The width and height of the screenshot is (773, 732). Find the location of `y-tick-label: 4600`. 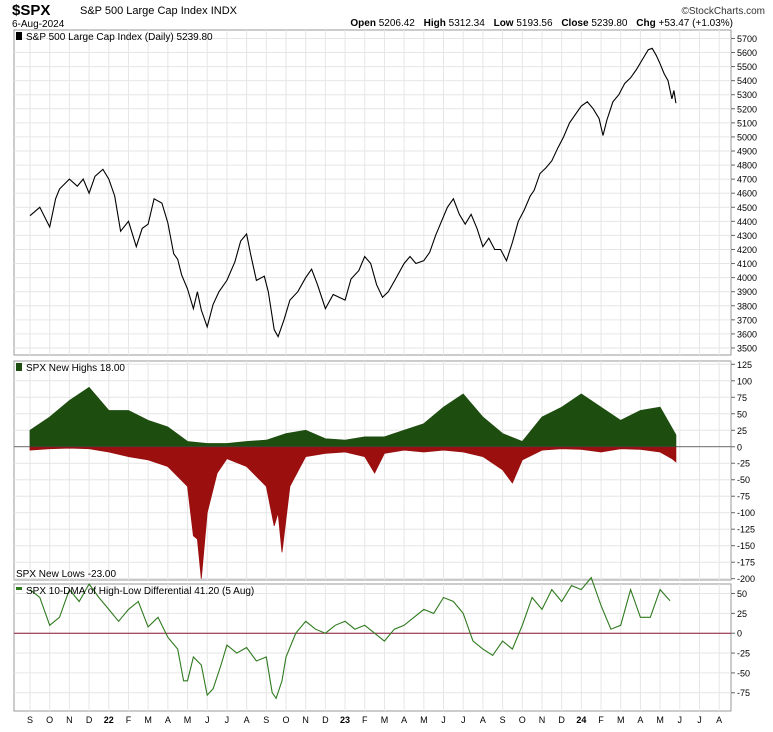

y-tick-label: 4600 is located at coordinates (747, 194).